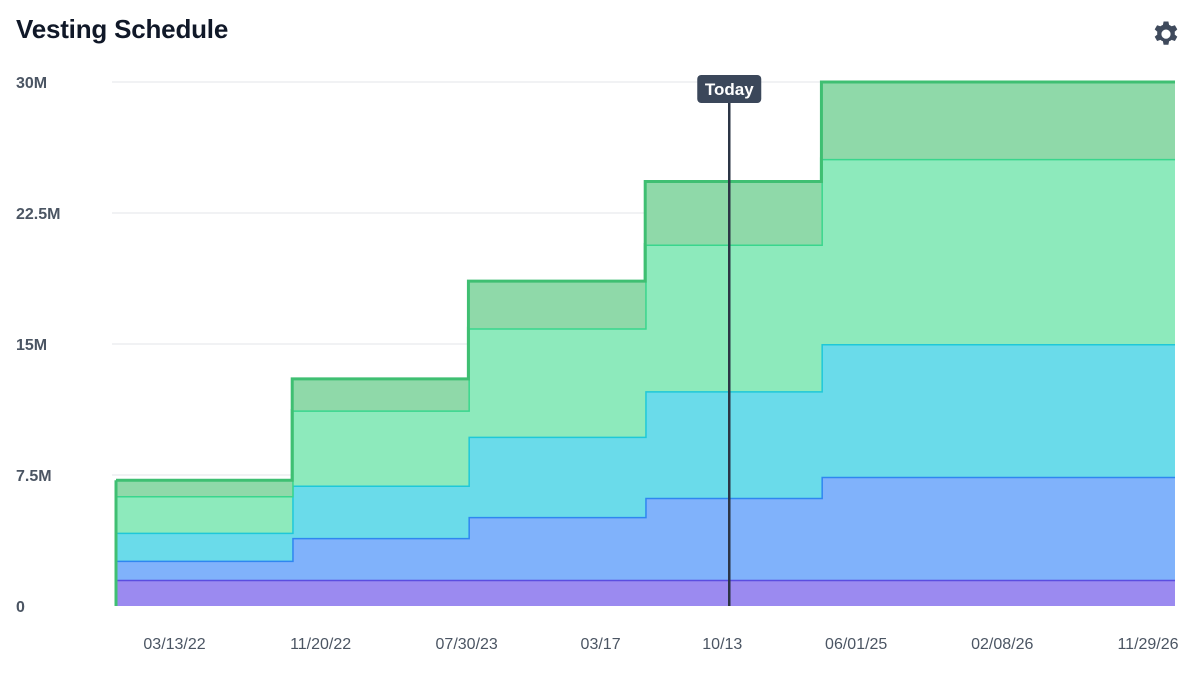 This screenshot has height=675, width=1200. What do you see at coordinates (34, 476) in the screenshot?
I see `y-tick-label: 7.5M` at bounding box center [34, 476].